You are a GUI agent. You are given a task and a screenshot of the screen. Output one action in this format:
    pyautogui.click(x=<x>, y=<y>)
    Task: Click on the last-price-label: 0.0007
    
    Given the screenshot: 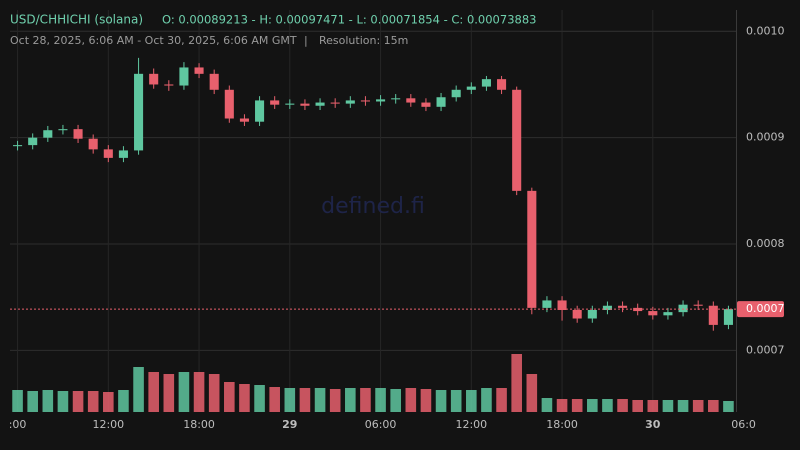 What is the action you would take?
    pyautogui.click(x=765, y=308)
    